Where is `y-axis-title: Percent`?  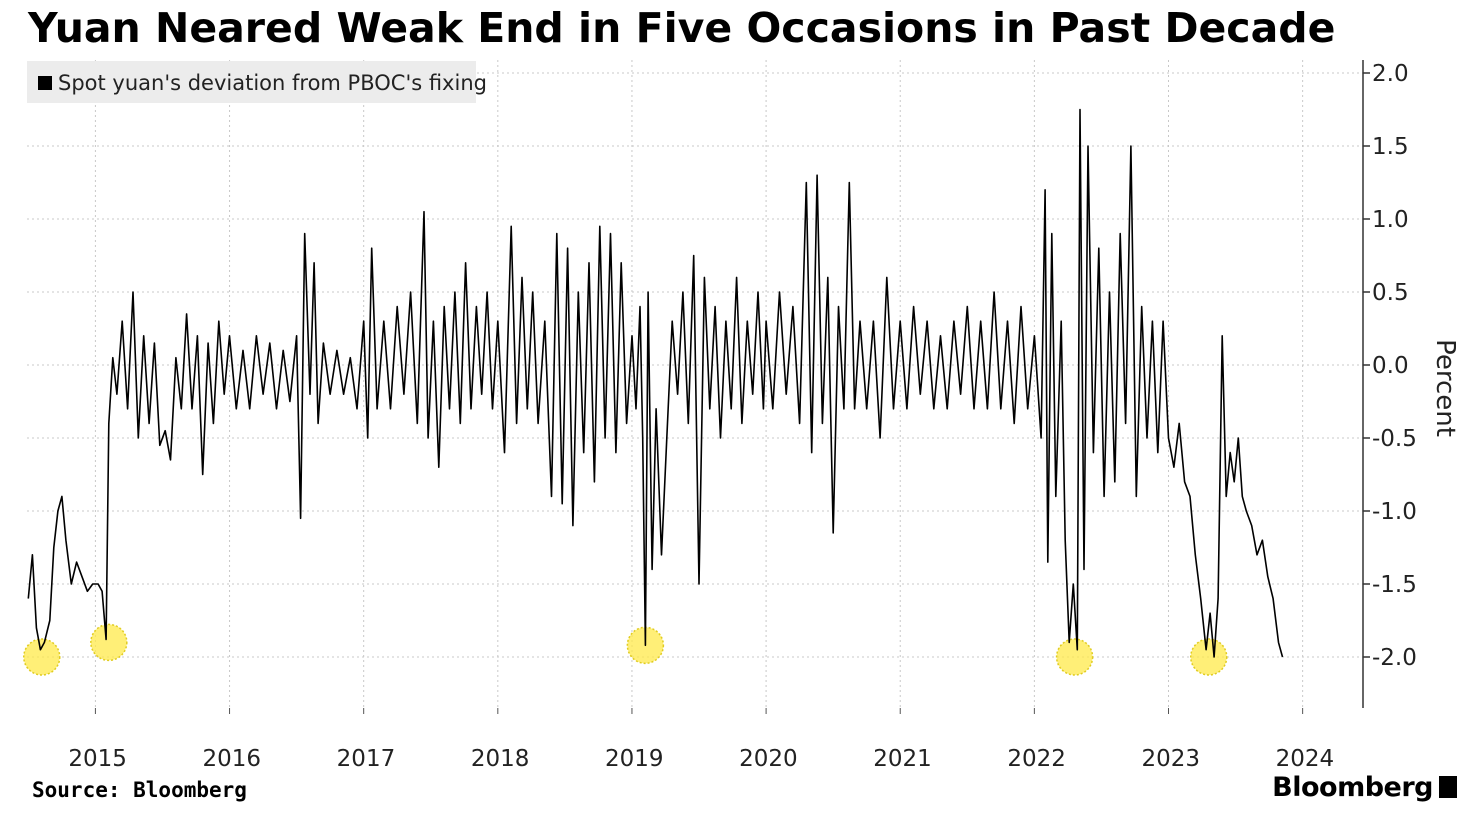 y-axis-title: Percent is located at coordinates (1445, 388).